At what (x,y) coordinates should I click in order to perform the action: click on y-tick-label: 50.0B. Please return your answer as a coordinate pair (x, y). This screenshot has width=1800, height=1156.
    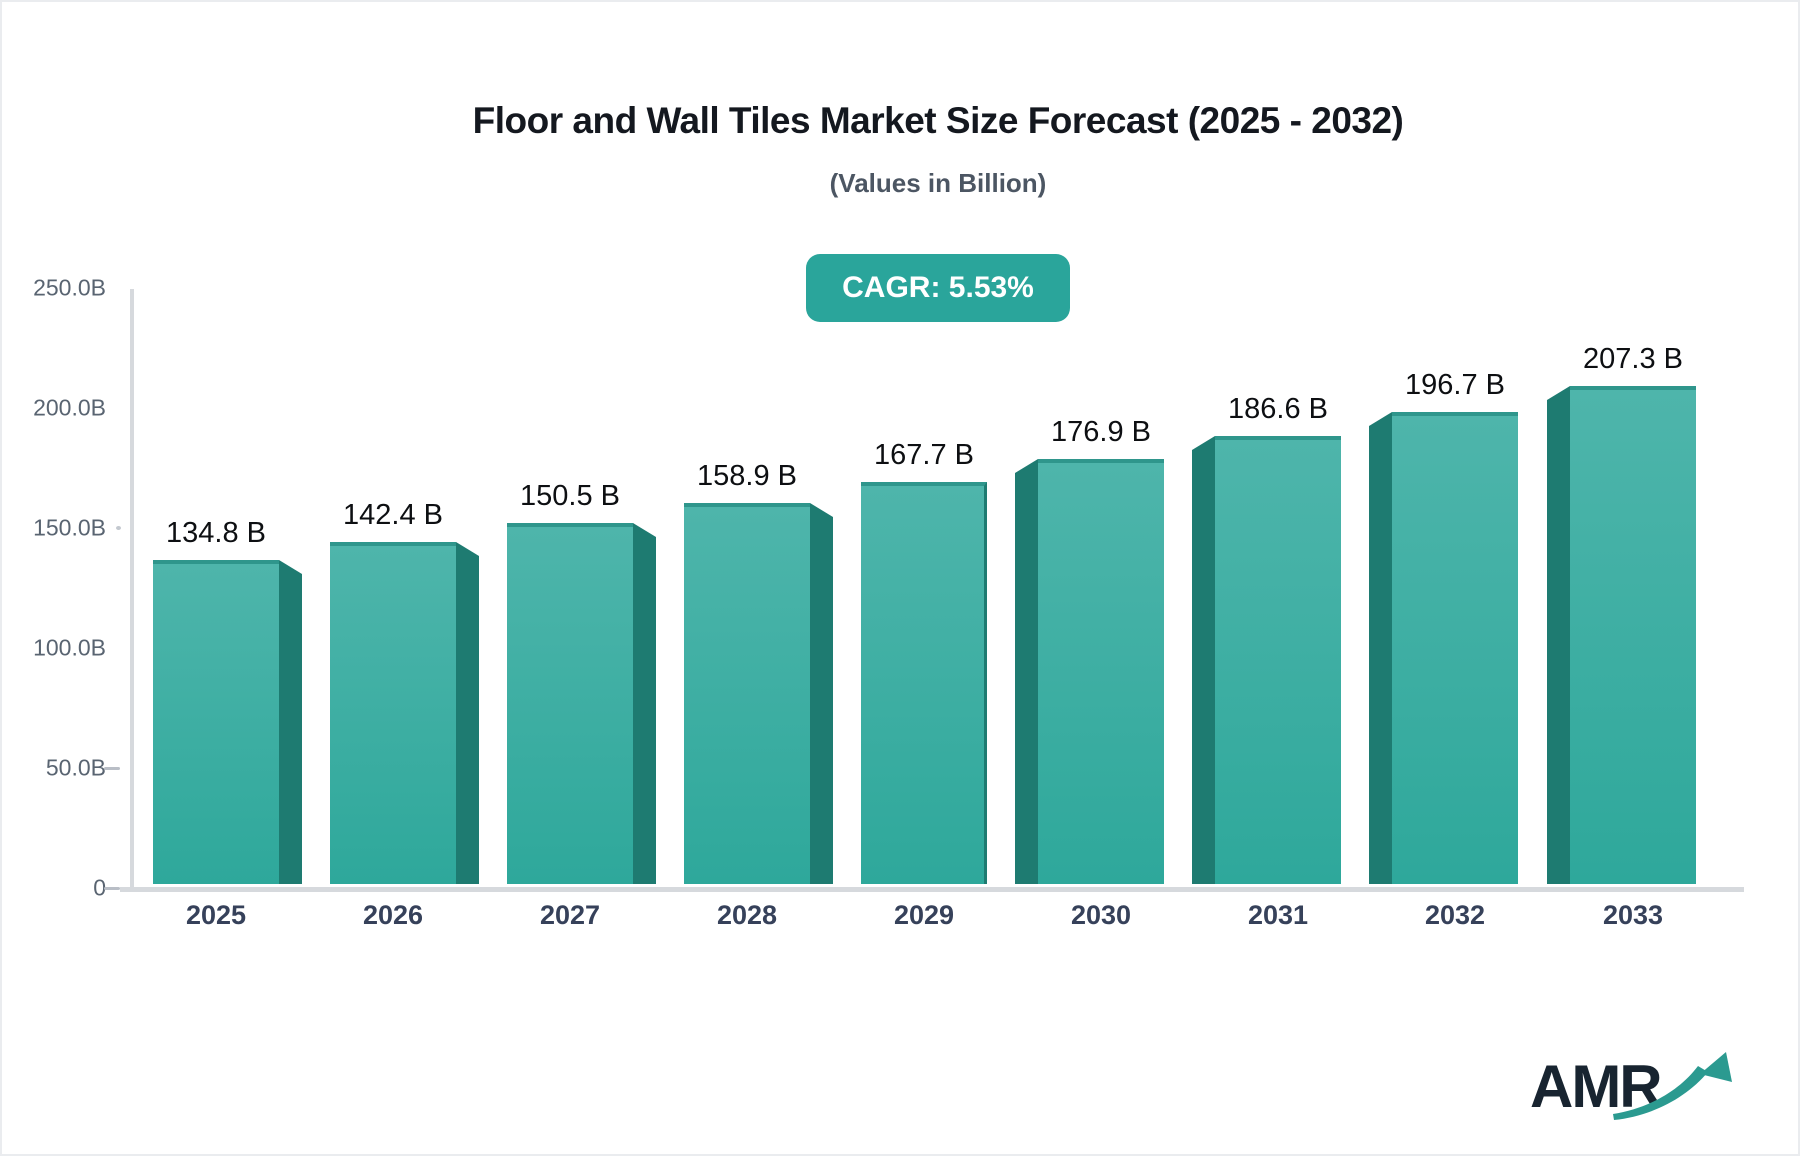
    Looking at the image, I should click on (75, 767).